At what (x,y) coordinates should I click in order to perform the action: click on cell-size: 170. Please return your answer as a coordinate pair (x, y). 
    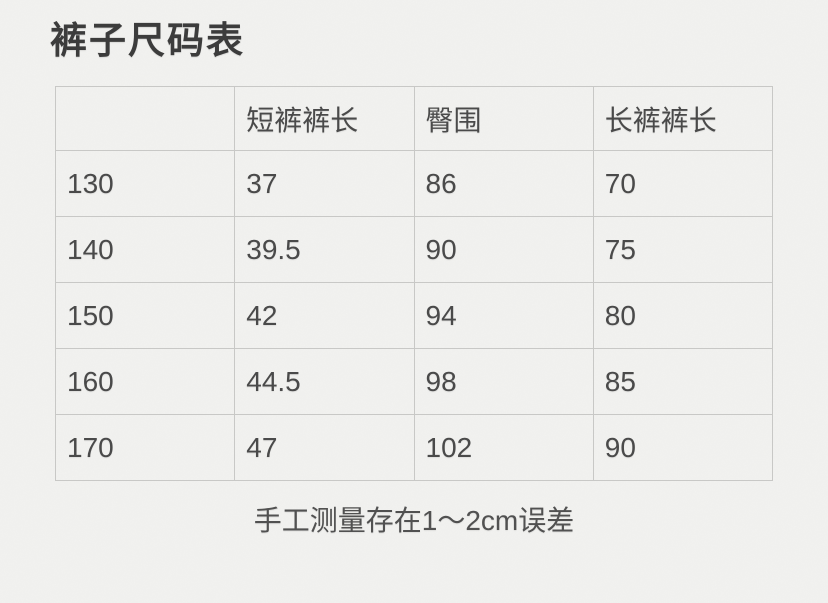
    Looking at the image, I should click on (145, 447).